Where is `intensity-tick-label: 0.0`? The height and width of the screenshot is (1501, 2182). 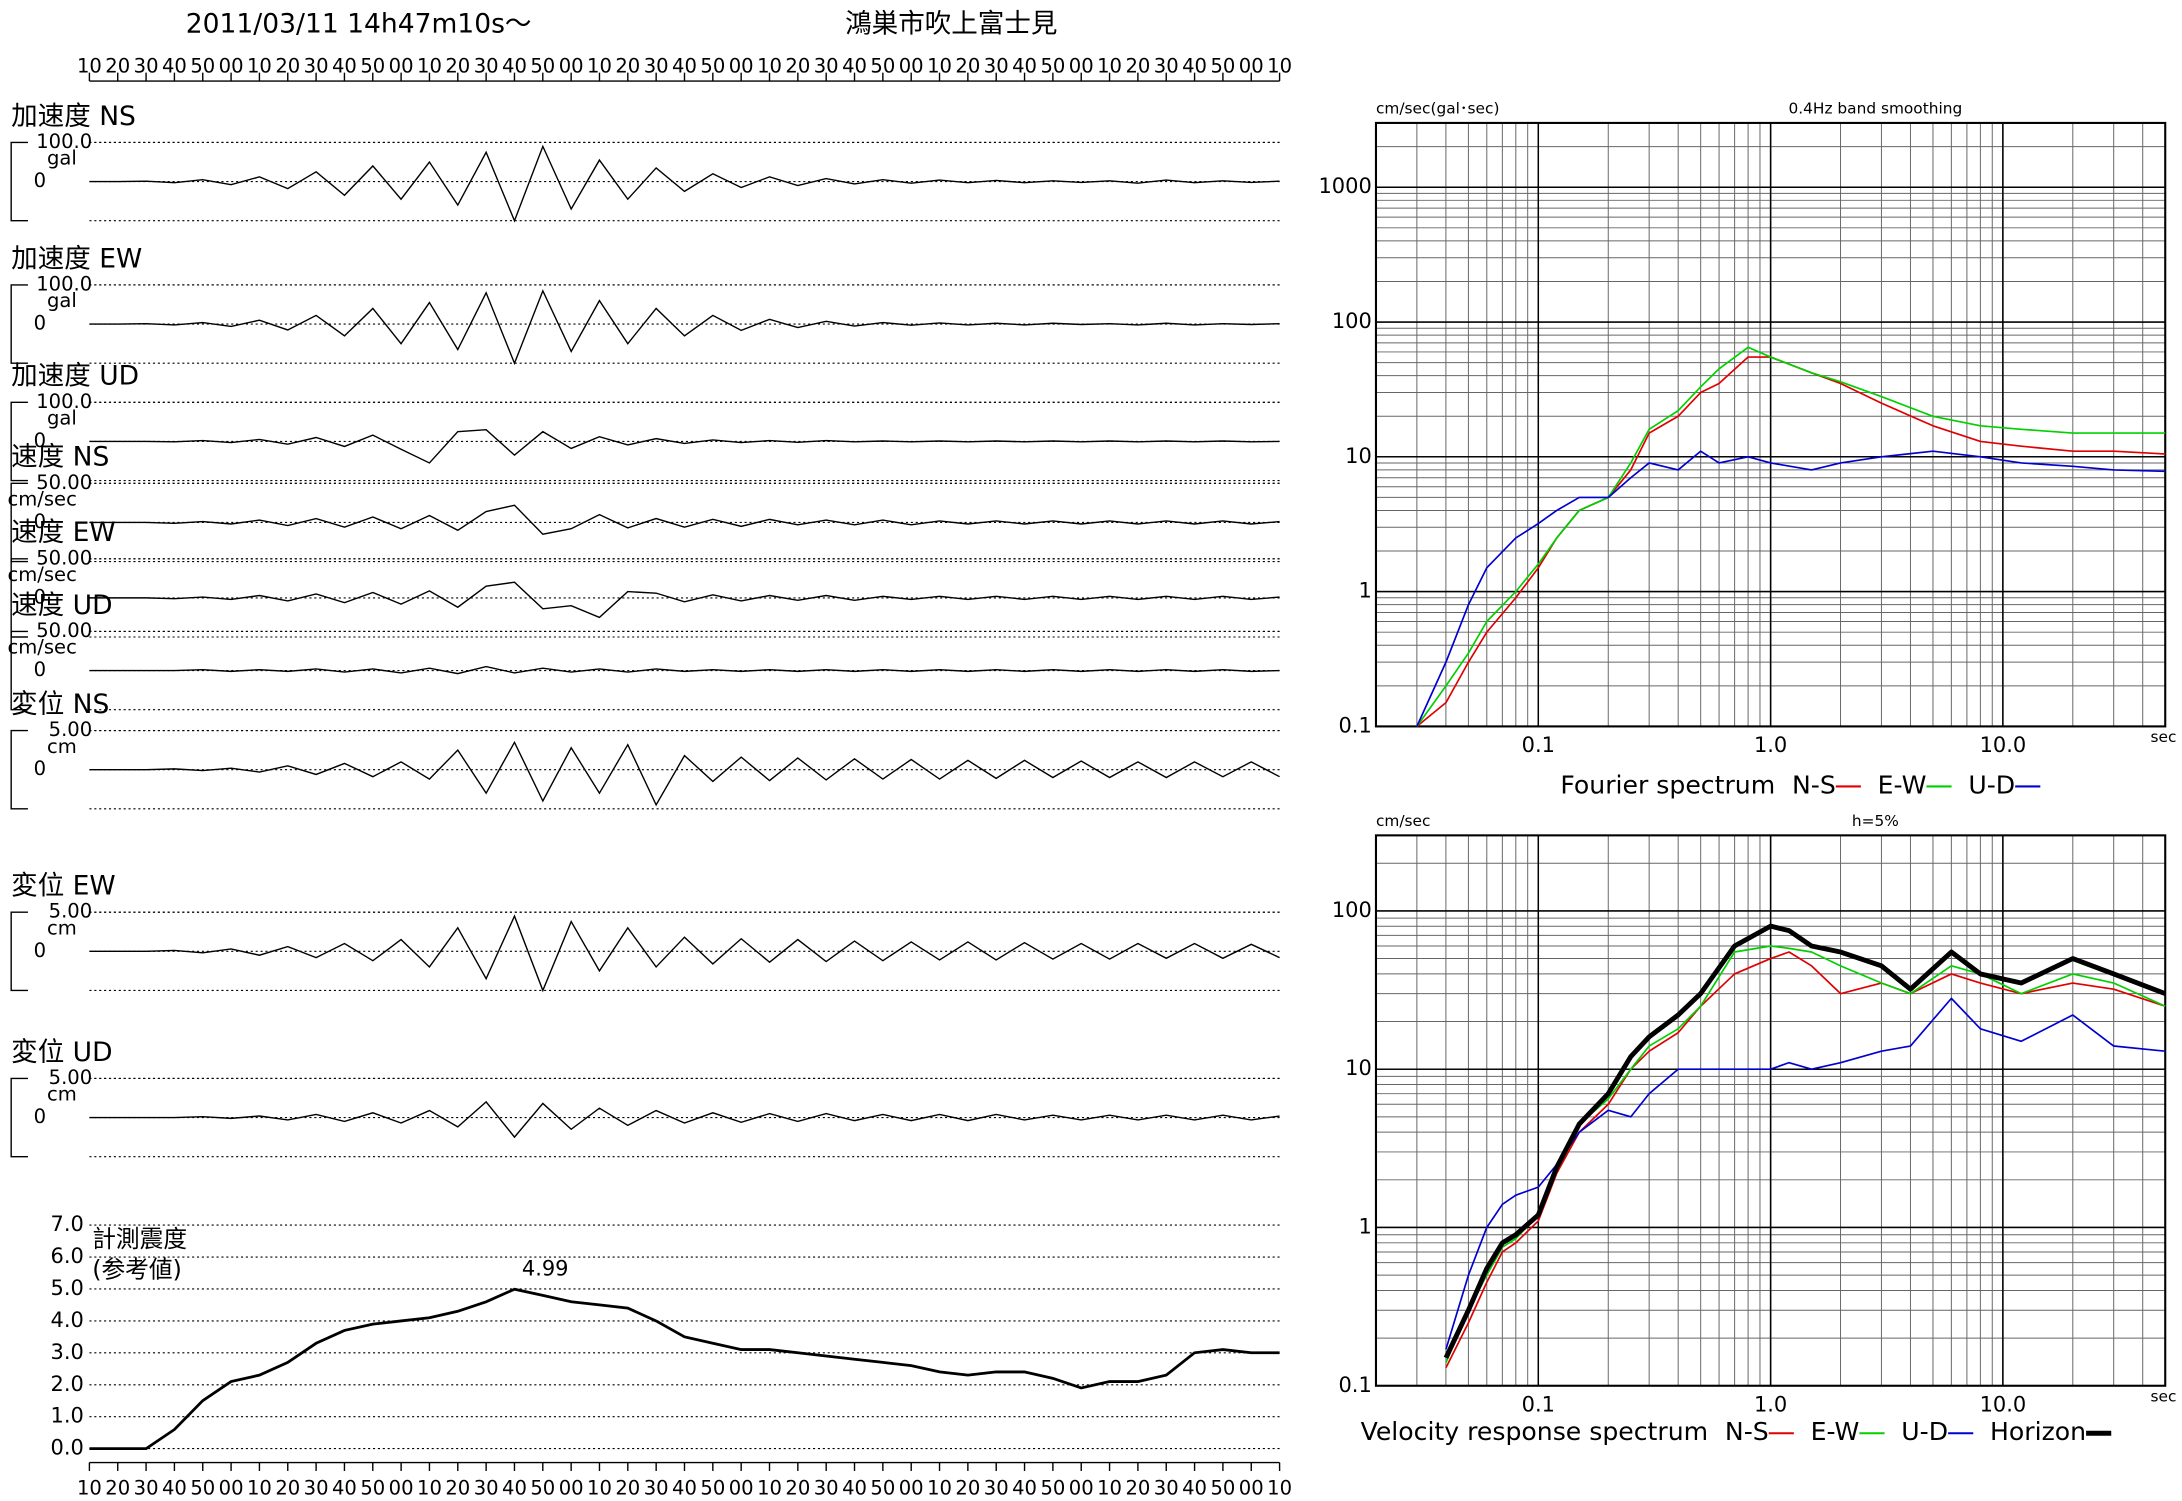
intensity-tick-label: 0.0 is located at coordinates (67, 1448).